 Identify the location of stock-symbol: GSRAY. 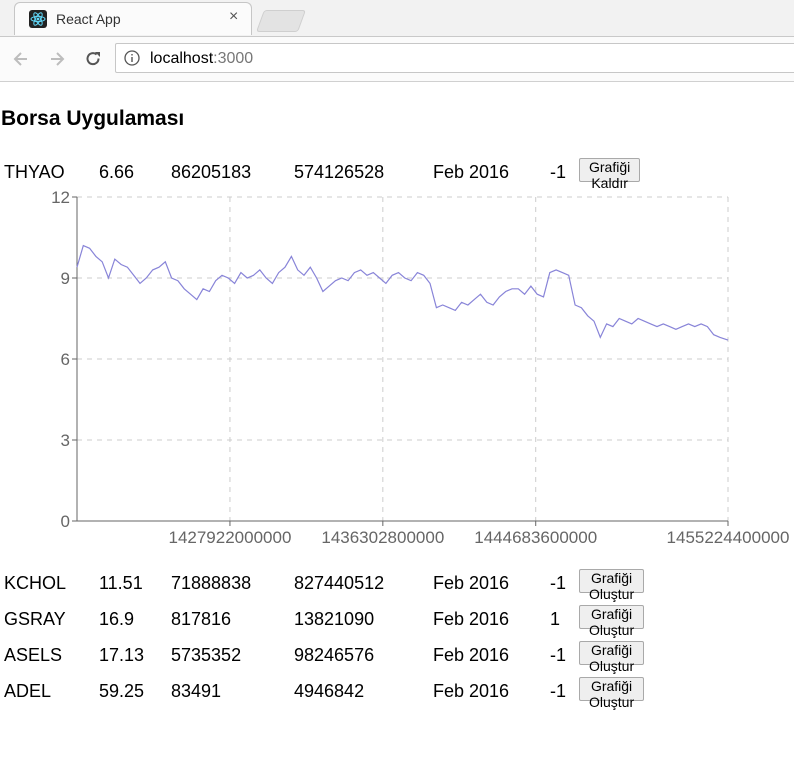
(35, 619).